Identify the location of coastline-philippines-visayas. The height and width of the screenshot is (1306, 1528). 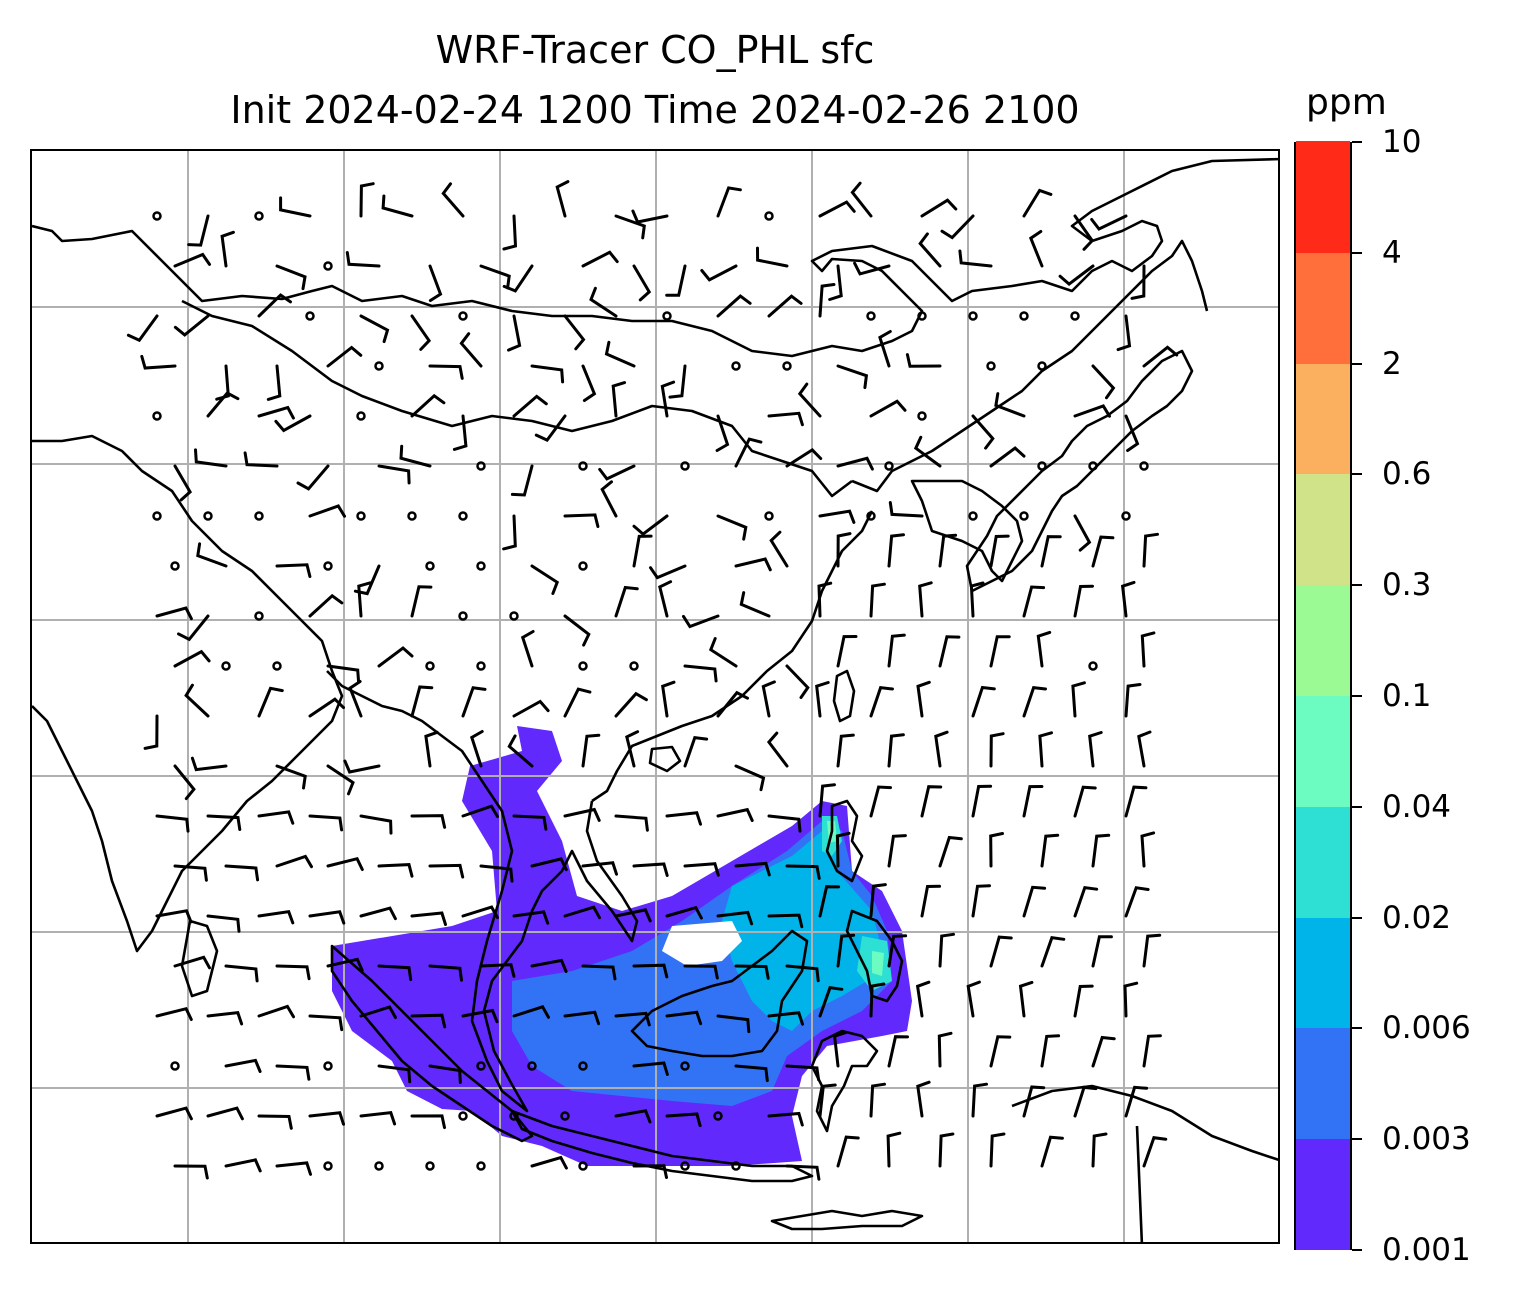
(874, 956).